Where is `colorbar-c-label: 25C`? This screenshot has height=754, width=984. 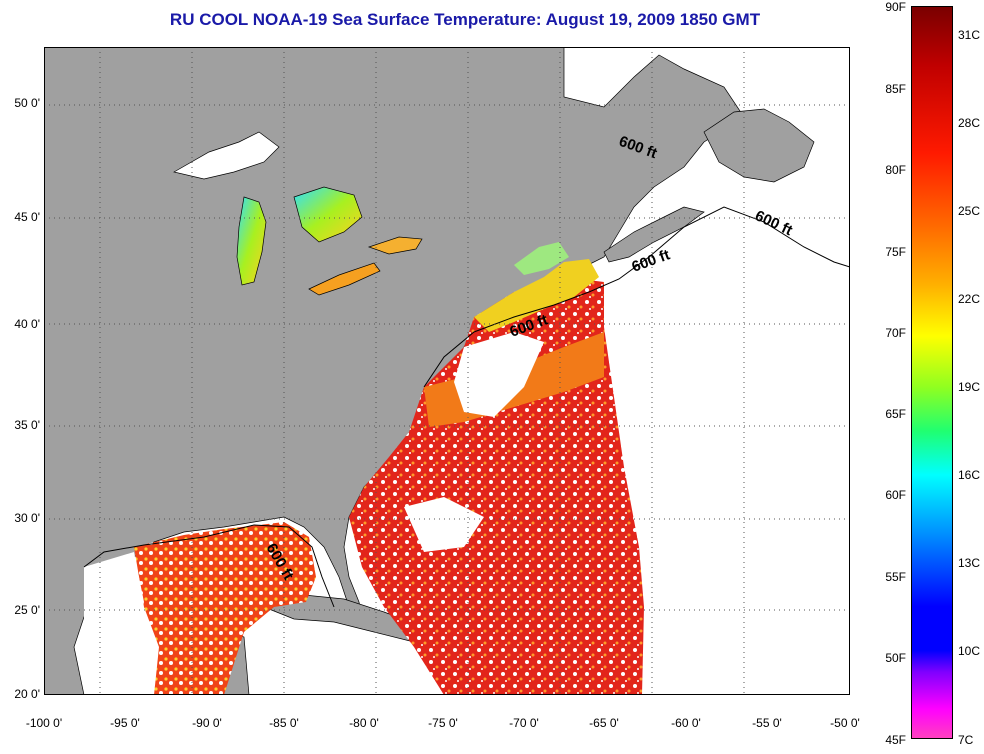
colorbar-c-label: 25C is located at coordinates (969, 211).